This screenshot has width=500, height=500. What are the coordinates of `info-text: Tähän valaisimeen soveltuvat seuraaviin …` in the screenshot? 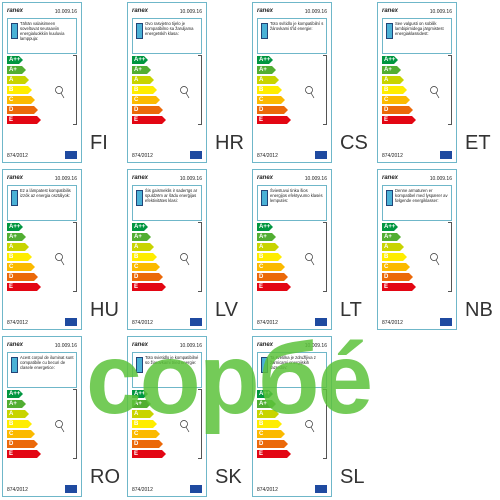 It's located at (42, 31).